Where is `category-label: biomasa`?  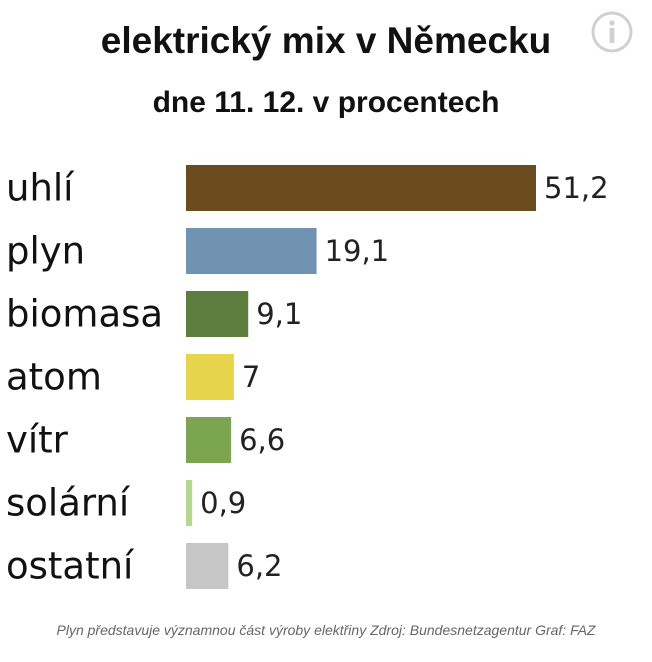 category-label: biomasa is located at coordinates (84, 314).